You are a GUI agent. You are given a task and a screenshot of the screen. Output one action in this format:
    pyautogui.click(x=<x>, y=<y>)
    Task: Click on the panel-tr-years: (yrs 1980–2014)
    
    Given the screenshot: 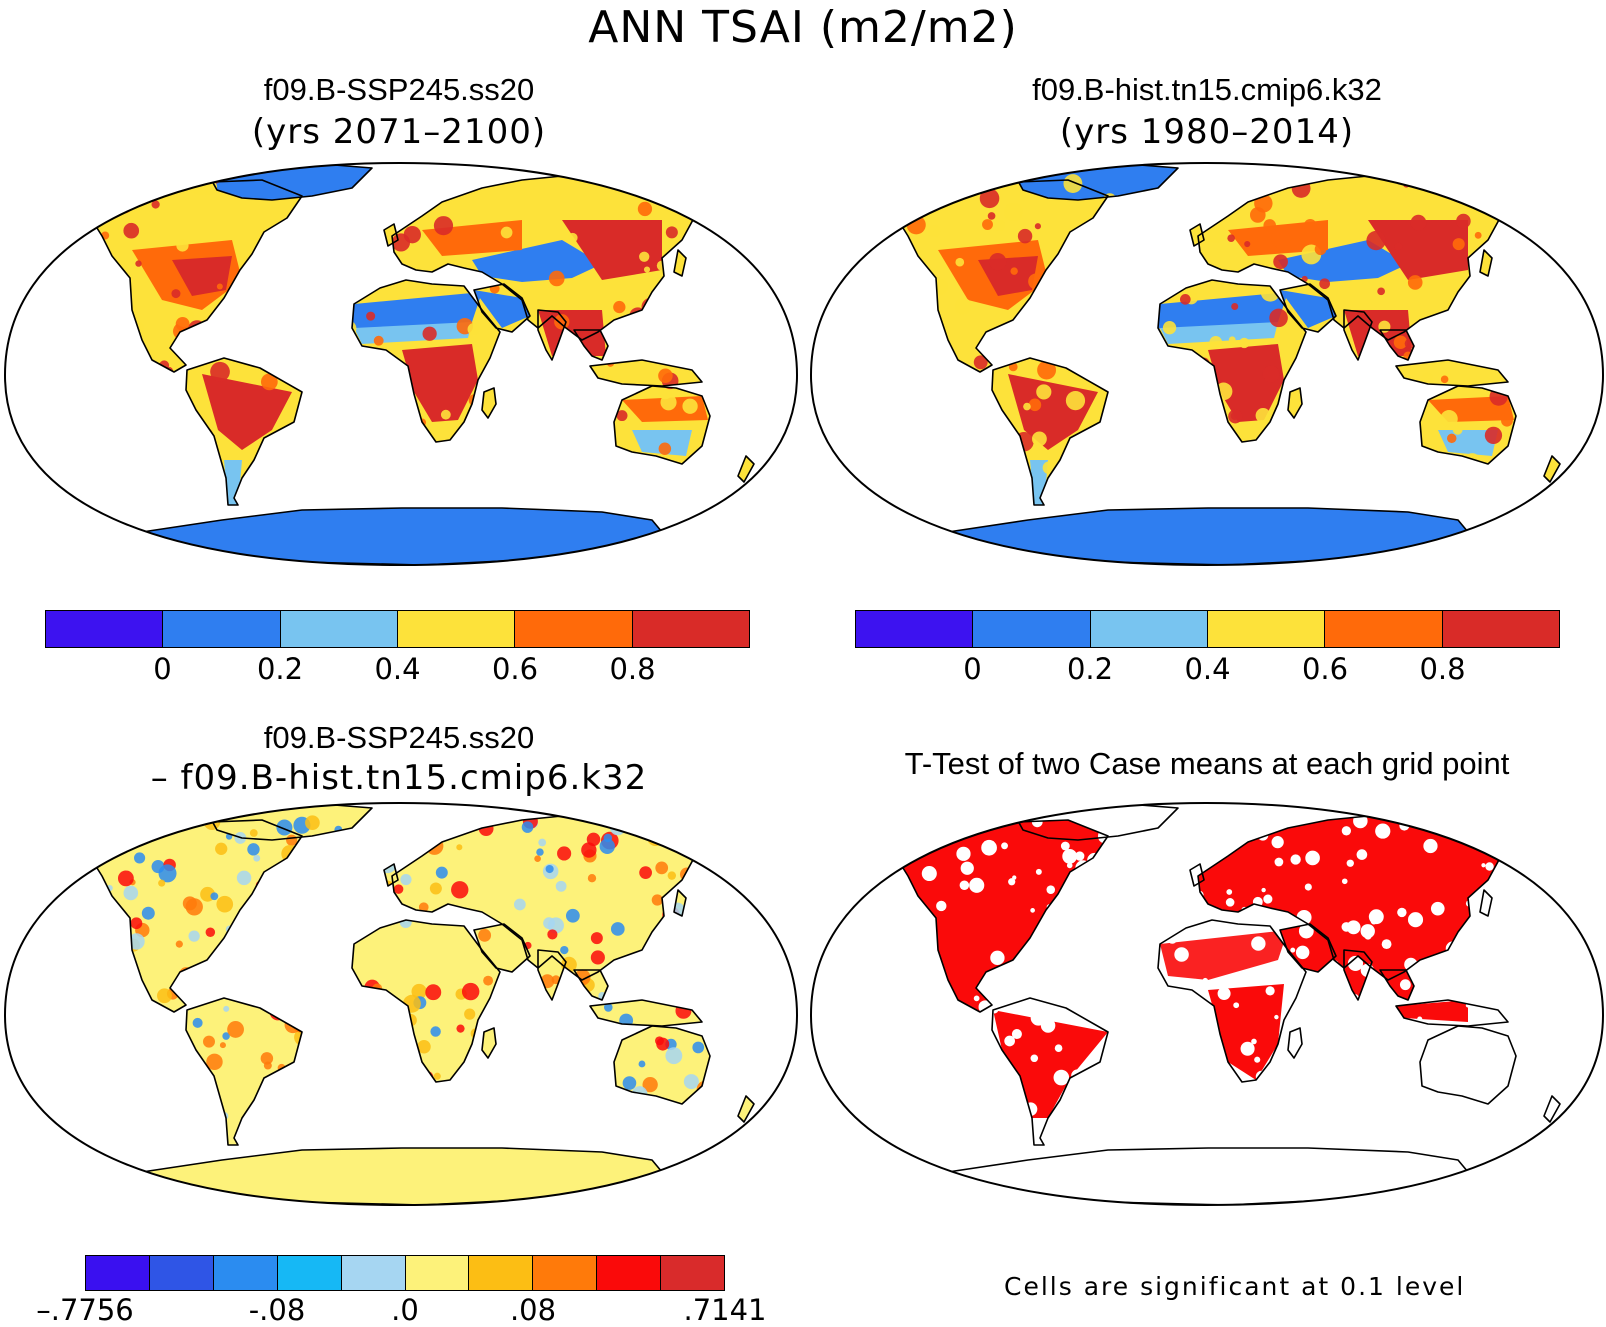 What is the action you would take?
    pyautogui.click(x=1207, y=132)
    